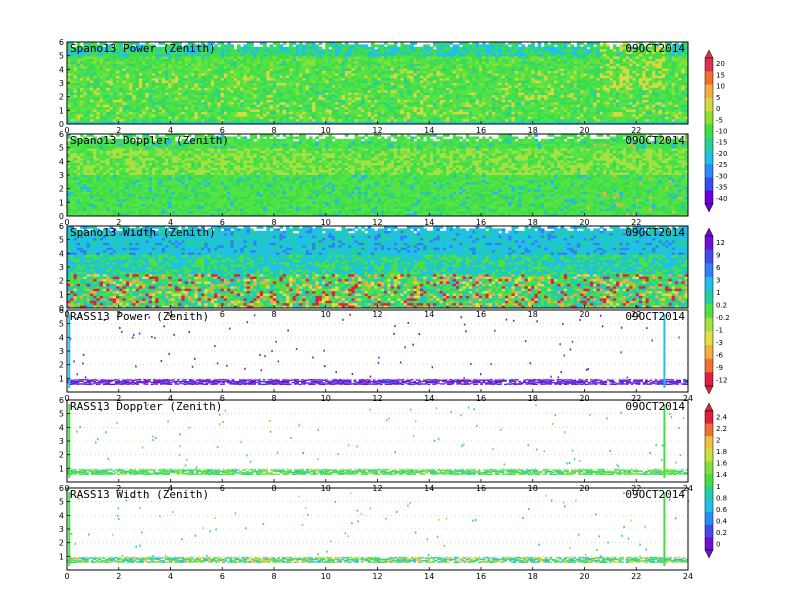 This screenshot has width=792, height=612. Describe the element at coordinates (721, 188) in the screenshot. I see `colorbar-label: -35` at that location.